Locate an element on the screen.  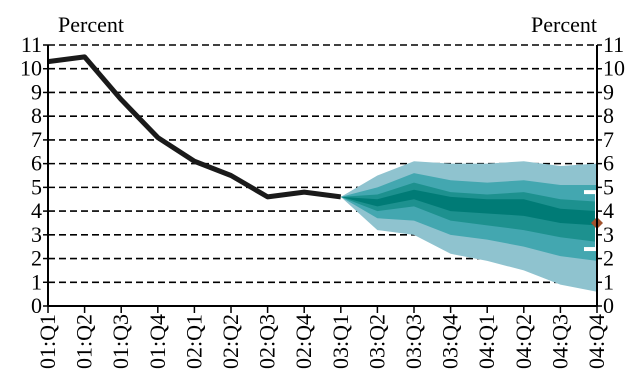
left-unit-label: Percent is located at coordinates (91, 24).